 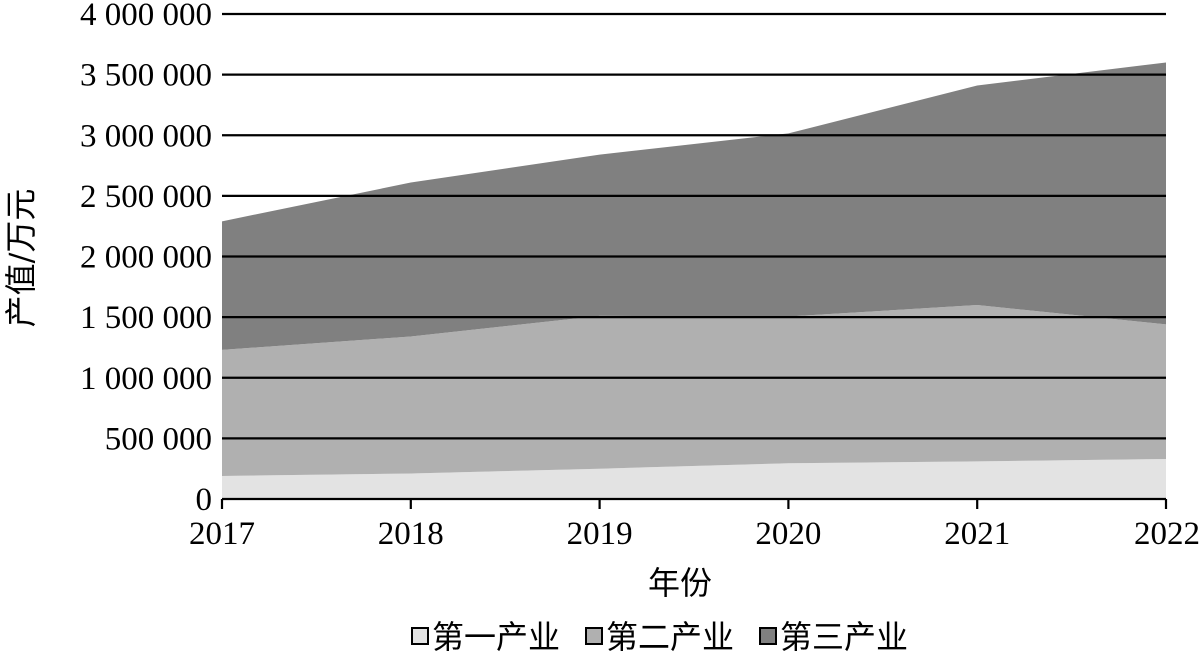 I want to click on y-tick-label: 0, so click(x=204, y=500).